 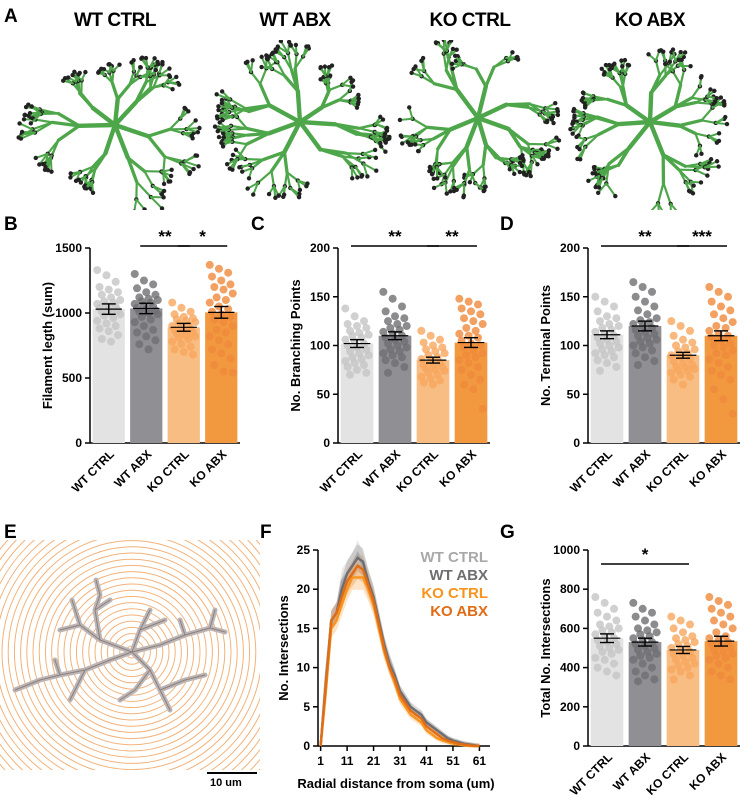 I want to click on y-tick-label: 0, so click(x=306, y=746).